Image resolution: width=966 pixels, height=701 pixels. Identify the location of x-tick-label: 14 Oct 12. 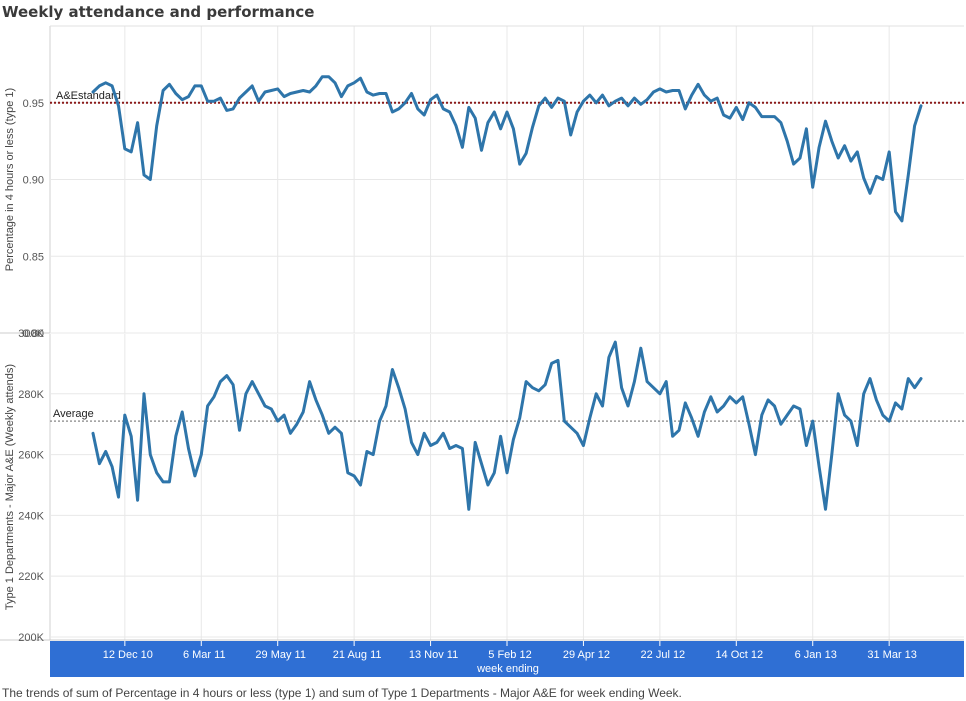
(739, 655).